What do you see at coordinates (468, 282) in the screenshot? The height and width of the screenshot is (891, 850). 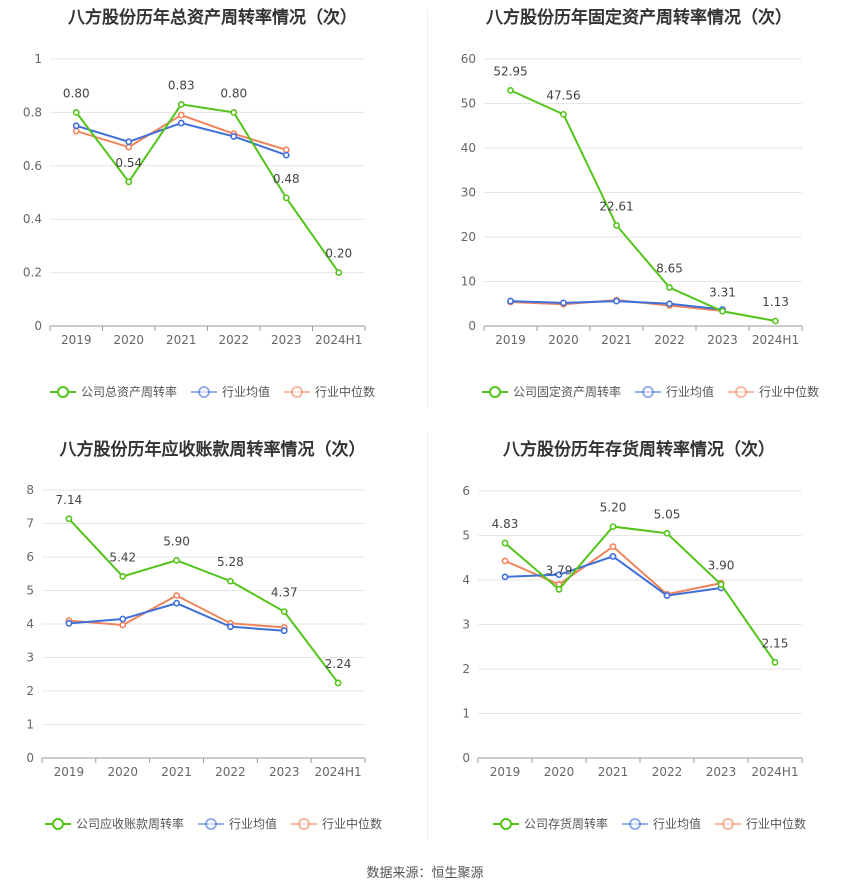 I see `y-tick-label: 10` at bounding box center [468, 282].